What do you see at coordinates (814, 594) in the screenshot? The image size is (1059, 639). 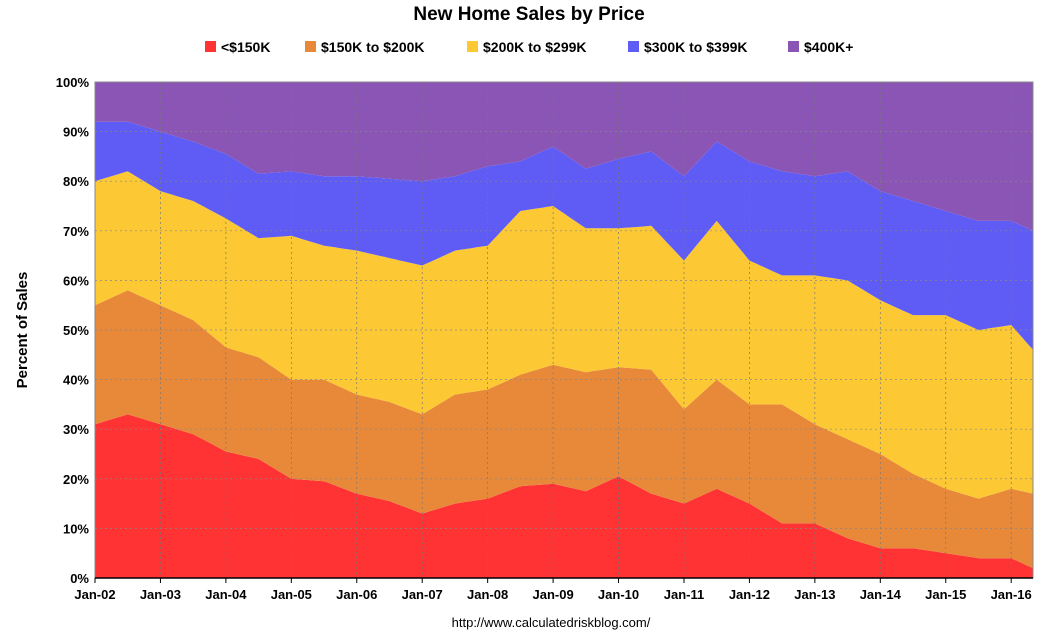 I see `x-tick-label: Jan-13` at bounding box center [814, 594].